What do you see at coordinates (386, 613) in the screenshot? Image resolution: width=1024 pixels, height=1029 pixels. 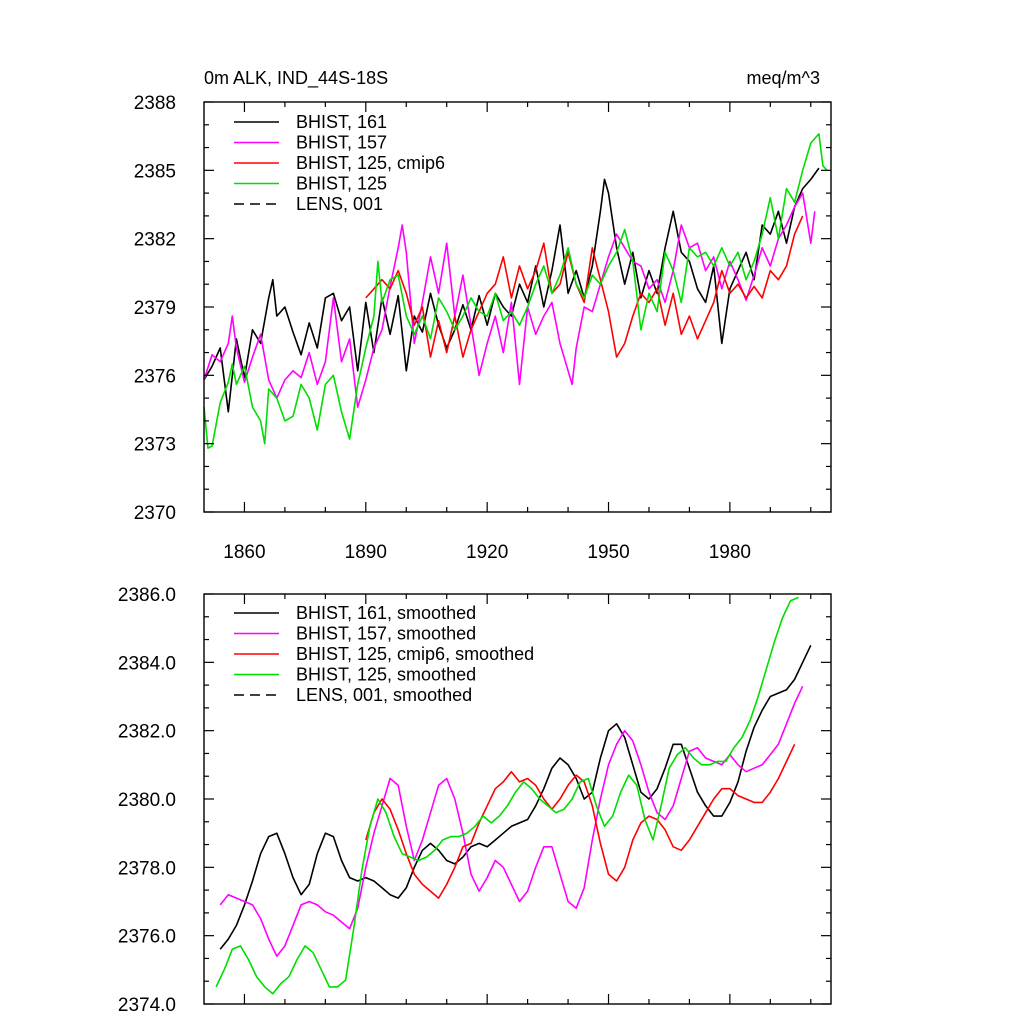 I see `legend-label: BHIST, 161, smoothed` at bounding box center [386, 613].